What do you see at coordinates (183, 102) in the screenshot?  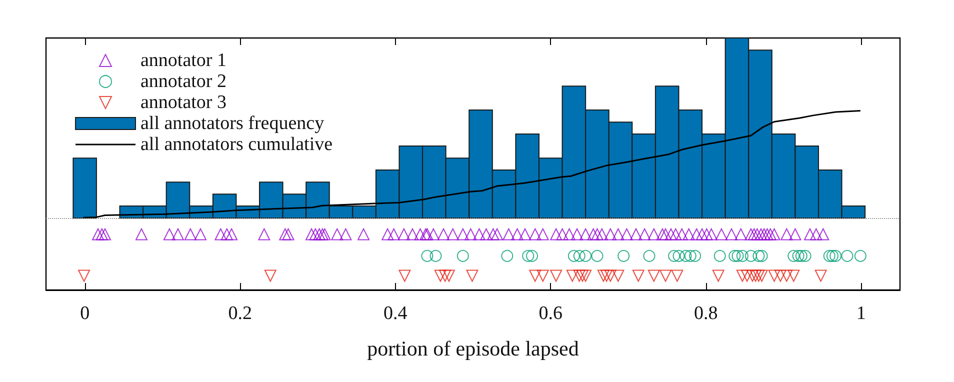 I see `legend-label: annotator 3` at bounding box center [183, 102].